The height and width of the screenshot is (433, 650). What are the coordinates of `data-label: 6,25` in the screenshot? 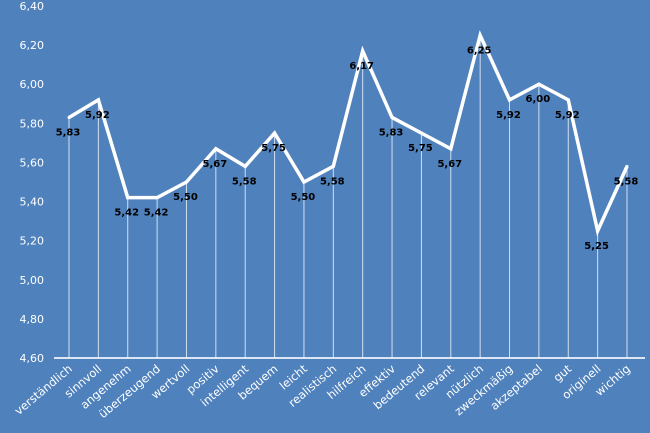 It's located at (479, 50).